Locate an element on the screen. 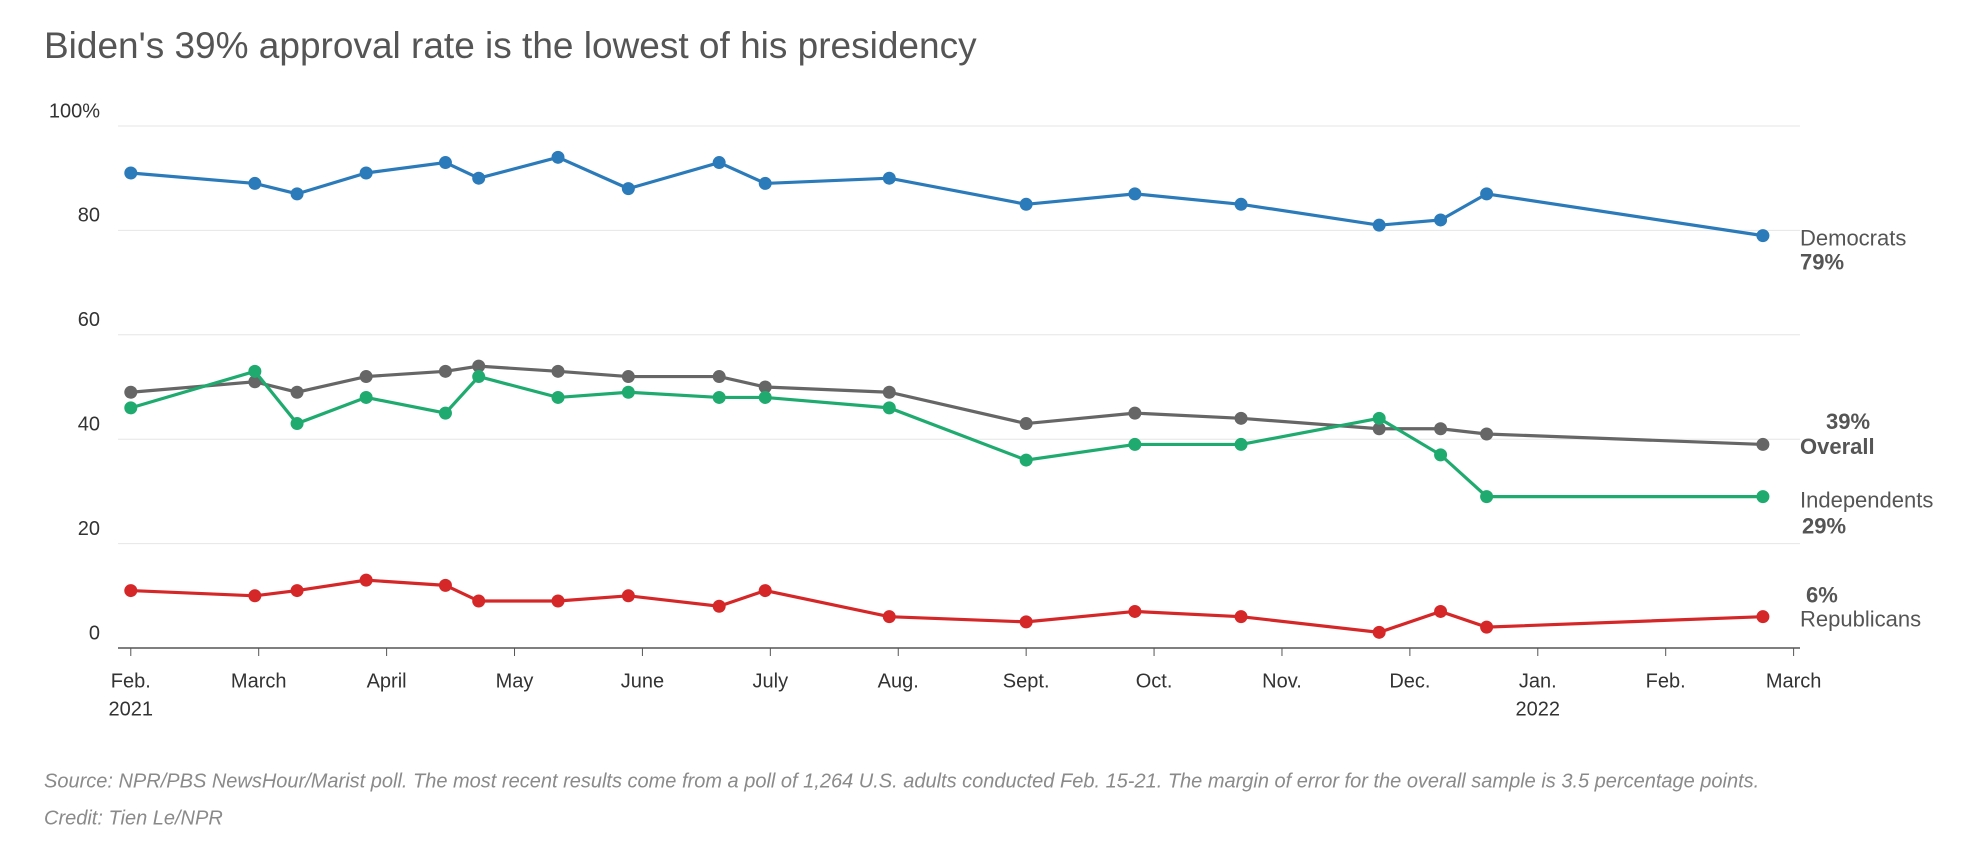 This screenshot has height=852, width=1970. x-tick-label: Oct. is located at coordinates (1154, 681).